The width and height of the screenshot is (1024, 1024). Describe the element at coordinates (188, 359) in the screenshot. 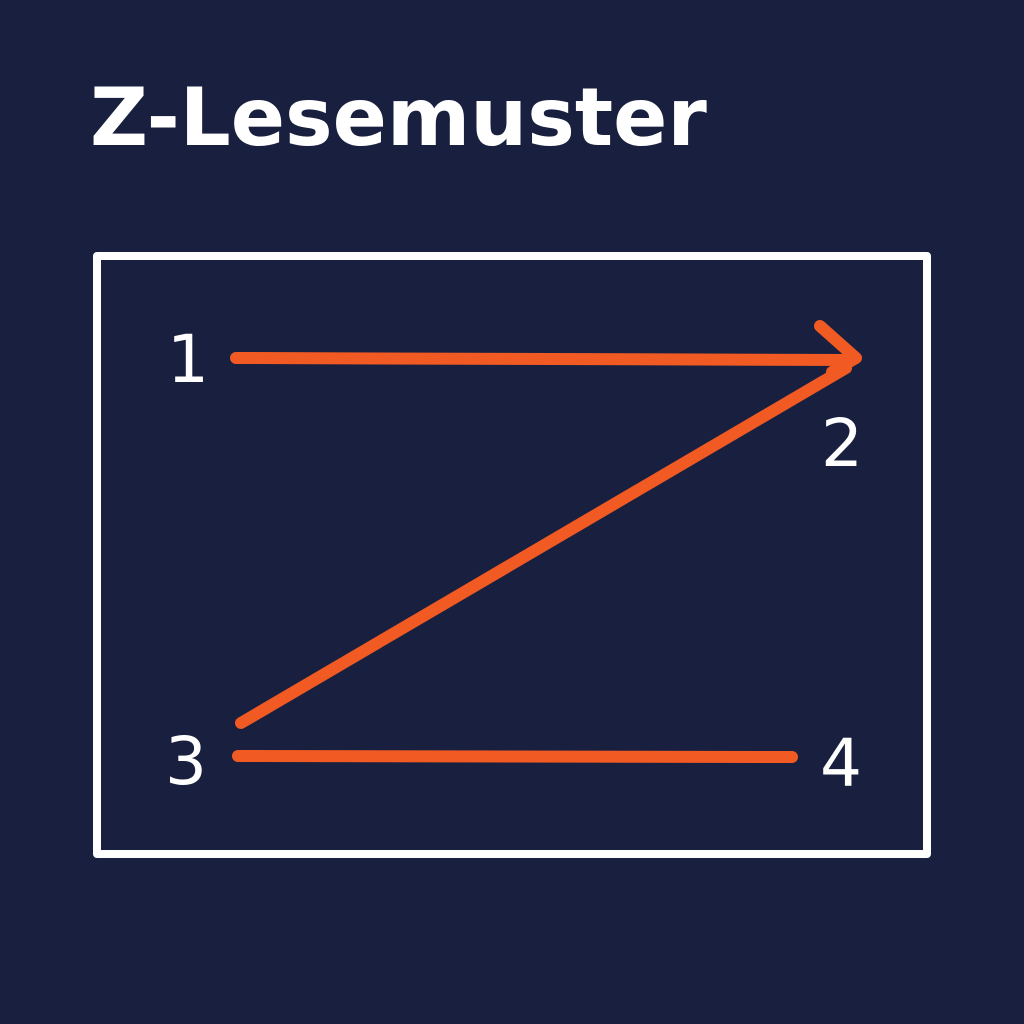

I see `step-1-number: 1` at that location.